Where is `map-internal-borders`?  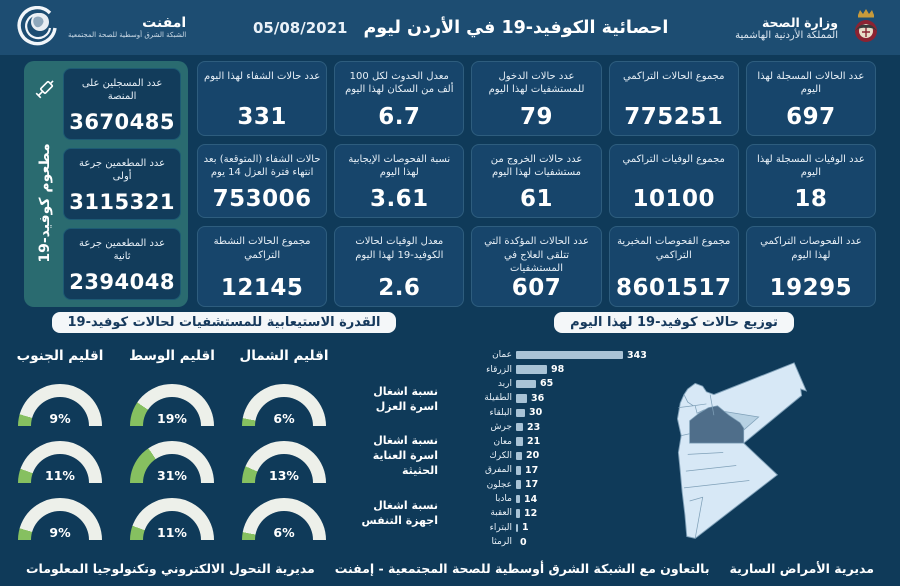 map-internal-borders is located at coordinates (714, 466).